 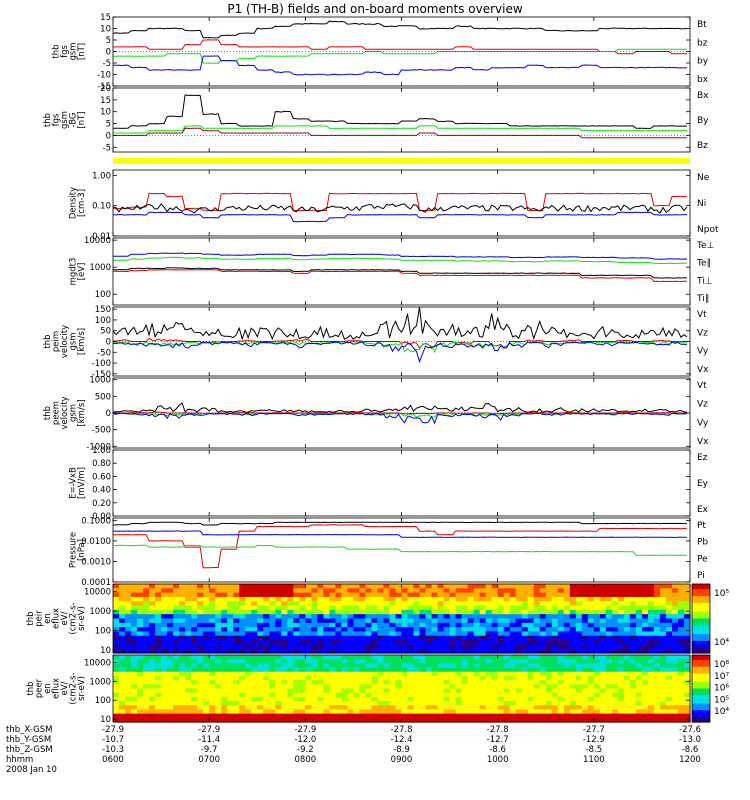 I want to click on y-axis-label-line: eflux, so click(x=57, y=688).